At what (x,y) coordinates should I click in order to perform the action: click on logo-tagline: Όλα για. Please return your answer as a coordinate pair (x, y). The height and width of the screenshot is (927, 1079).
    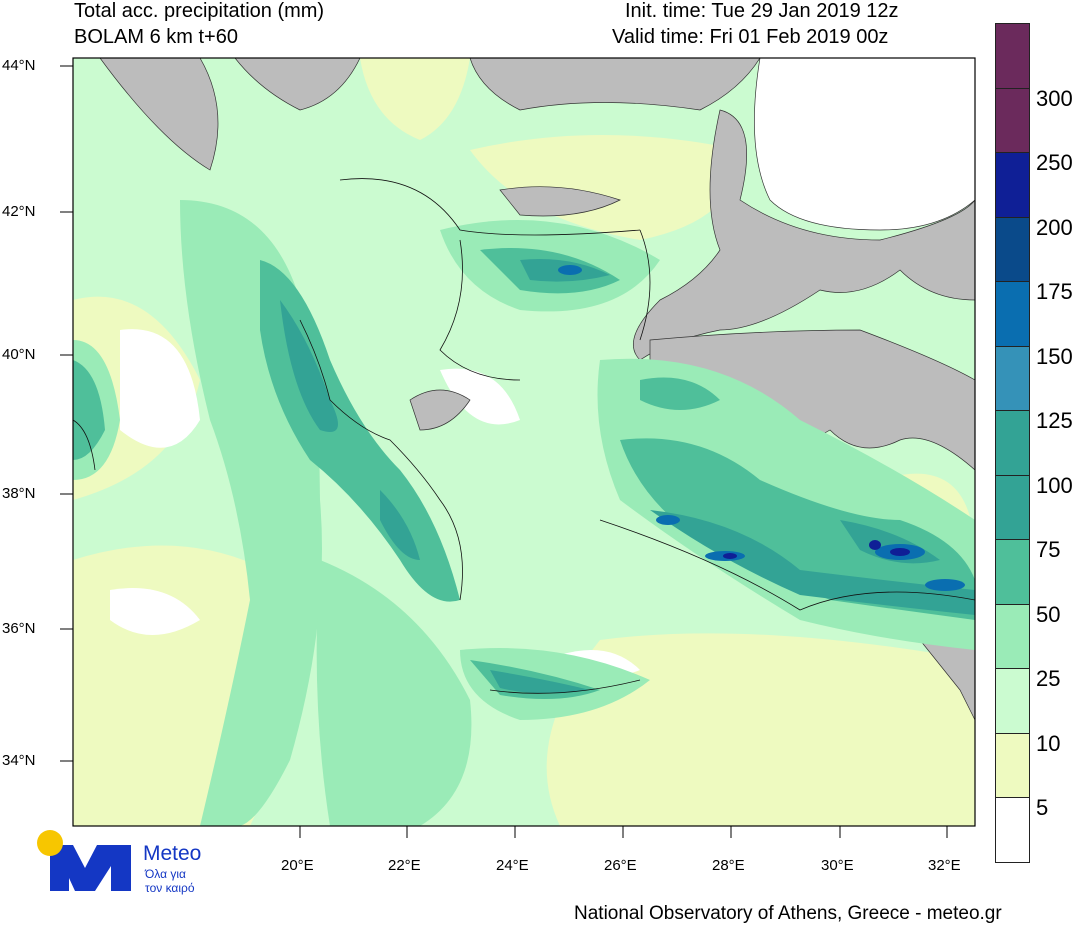
    Looking at the image, I should click on (165, 874).